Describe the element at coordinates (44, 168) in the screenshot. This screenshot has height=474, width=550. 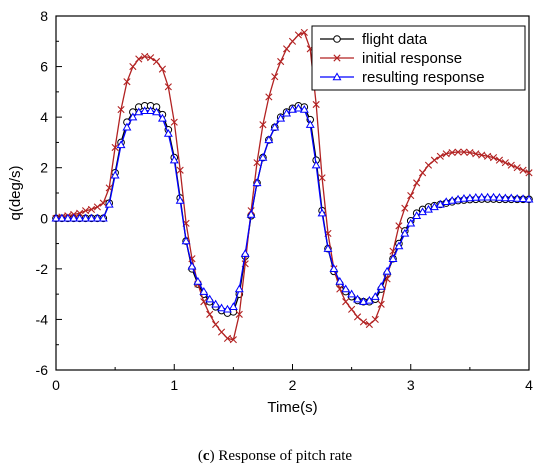
I see `y-tick-label: 2` at that location.